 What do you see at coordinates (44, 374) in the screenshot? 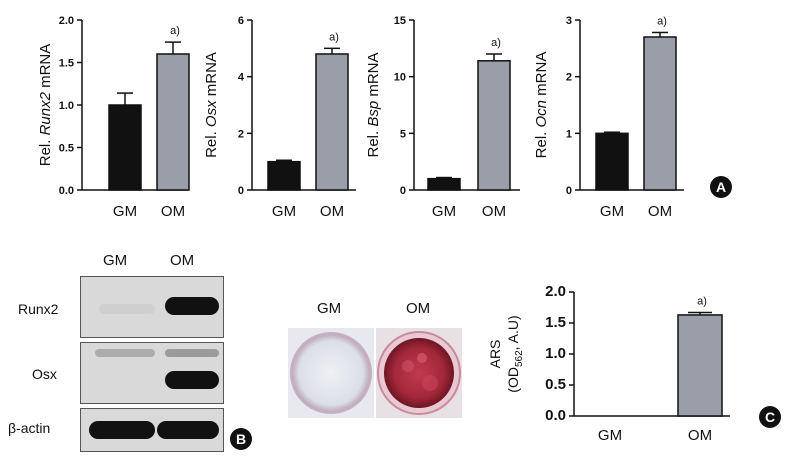
I see `wb-label-osx: Osx` at bounding box center [44, 374].